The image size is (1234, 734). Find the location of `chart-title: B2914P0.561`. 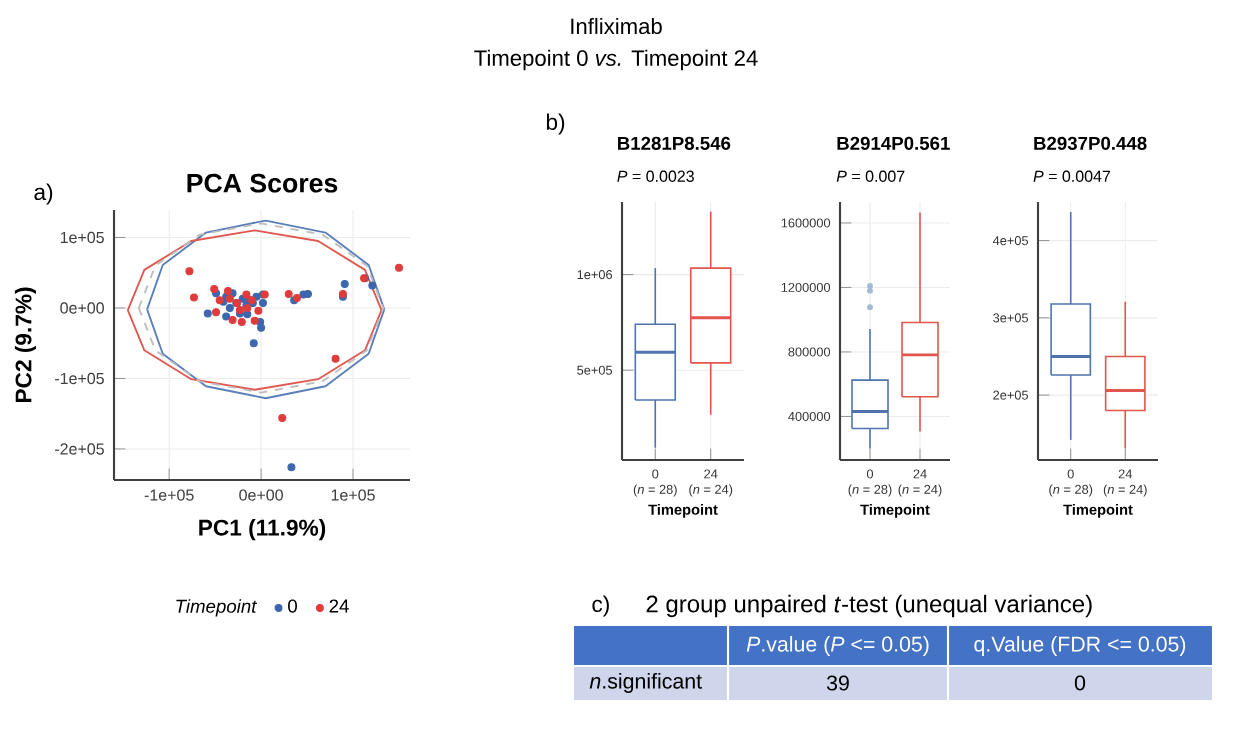

chart-title: B2914P0.561 is located at coordinates (893, 143).